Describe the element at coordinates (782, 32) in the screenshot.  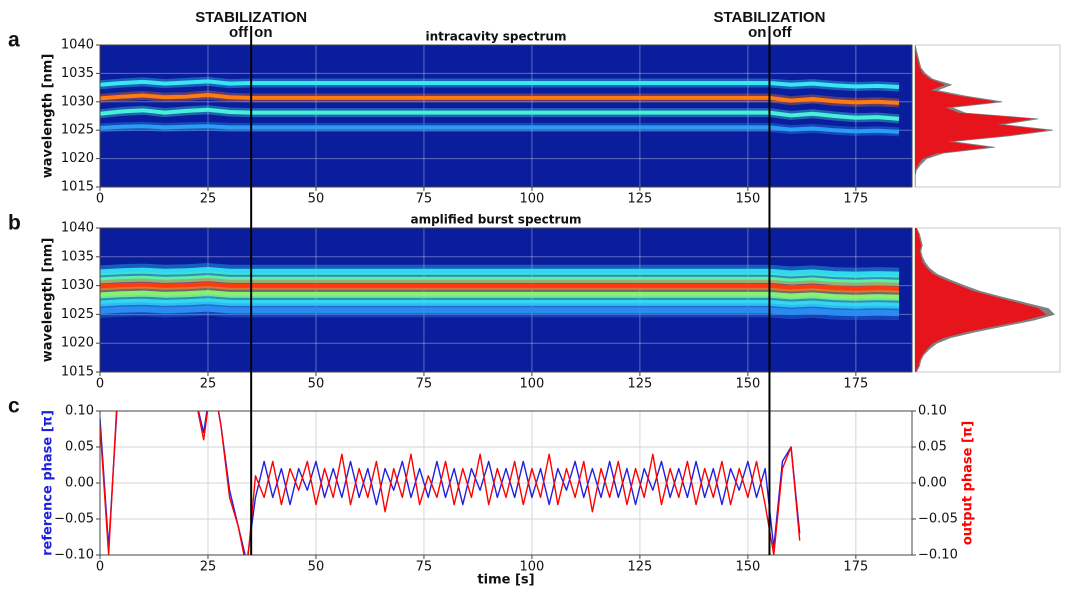
I see `state-after: off` at that location.